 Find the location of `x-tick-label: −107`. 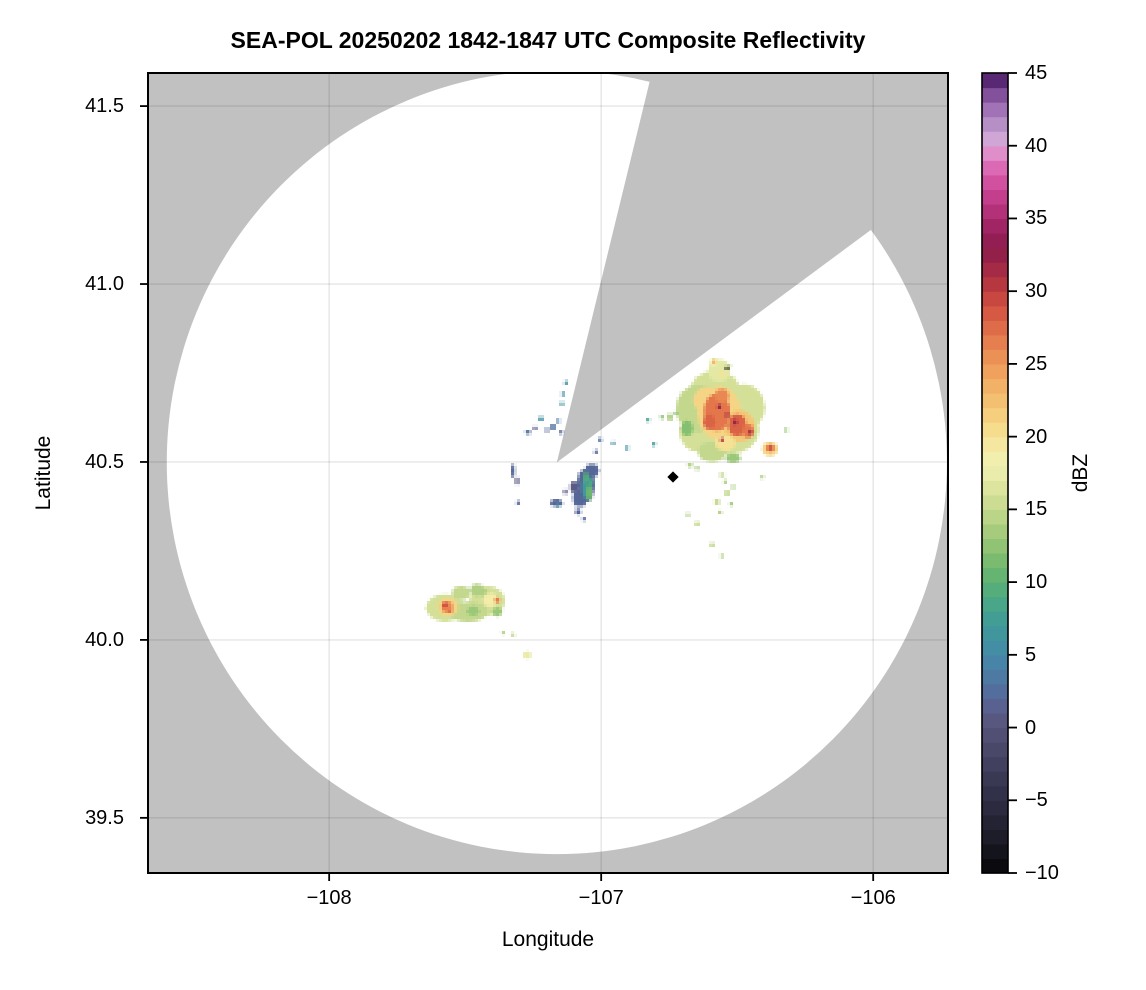

x-tick-label: −107 is located at coordinates (601, 898).